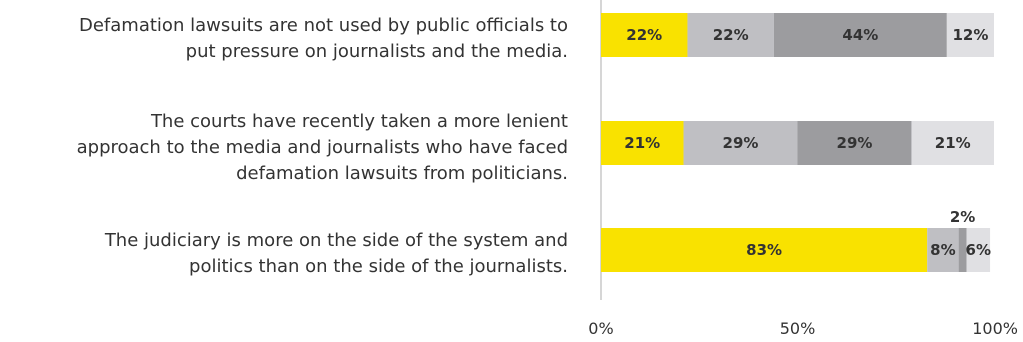 Image resolution: width=1023 pixels, height=342 pixels. What do you see at coordinates (962, 217) in the screenshot?
I see `data-label: 2%` at bounding box center [962, 217].